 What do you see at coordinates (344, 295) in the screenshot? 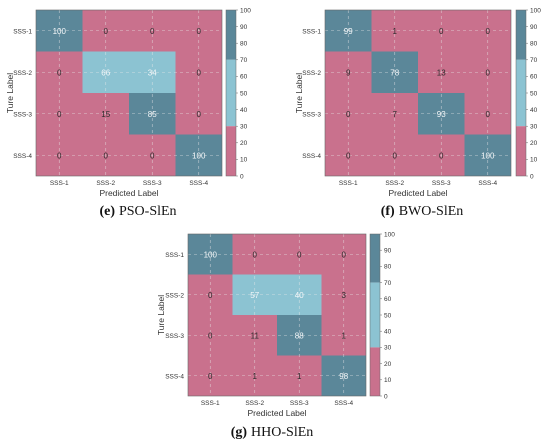
I see `cell-value-label: 3` at bounding box center [344, 295].